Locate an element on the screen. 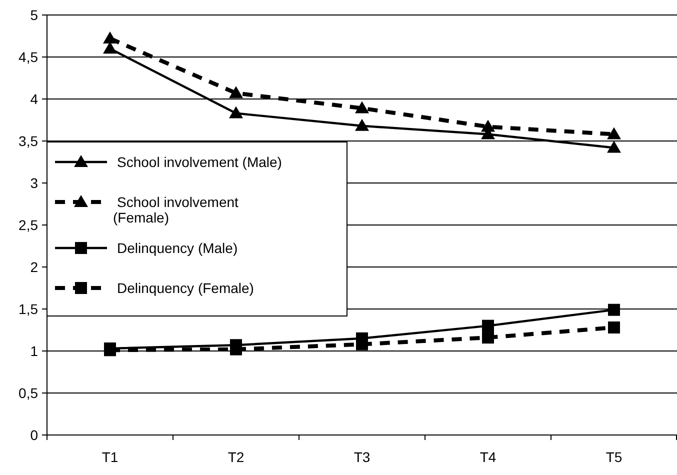  x-tick-label: T2 is located at coordinates (236, 457).